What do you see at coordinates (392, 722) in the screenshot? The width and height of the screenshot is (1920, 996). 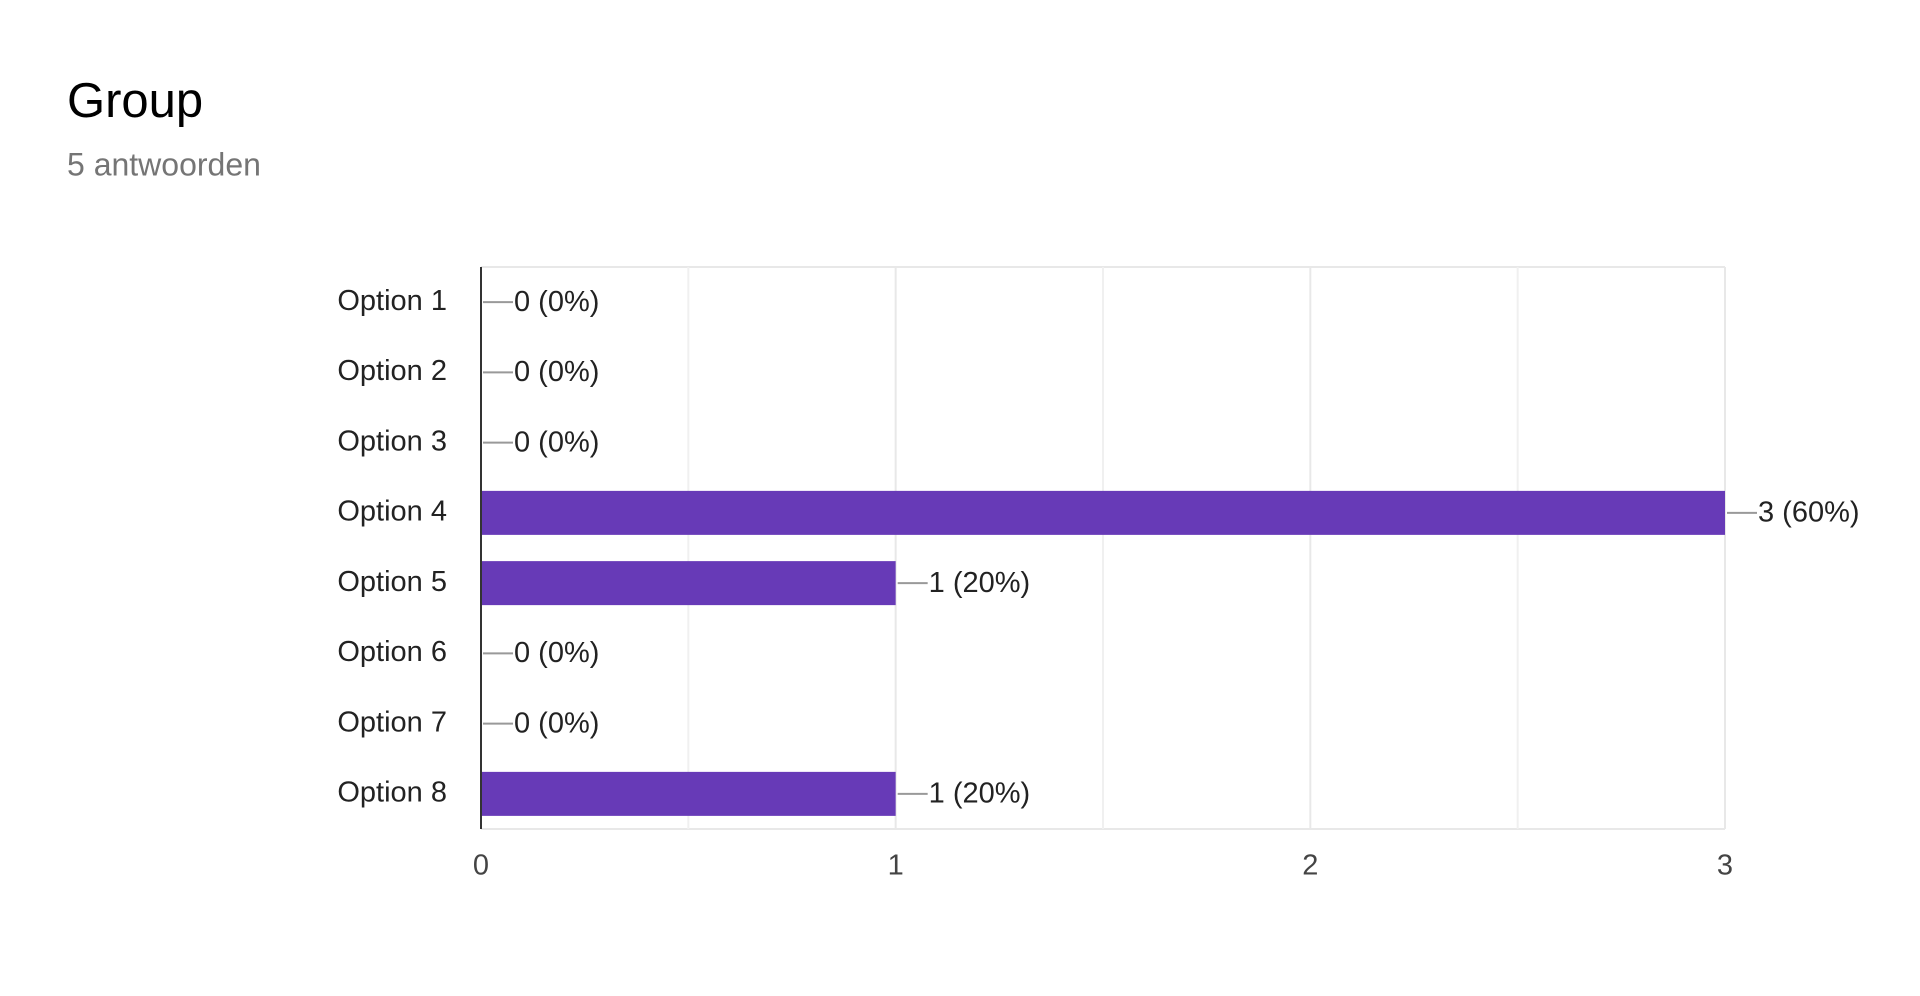 I see `y-tick-label: Option 7` at bounding box center [392, 722].